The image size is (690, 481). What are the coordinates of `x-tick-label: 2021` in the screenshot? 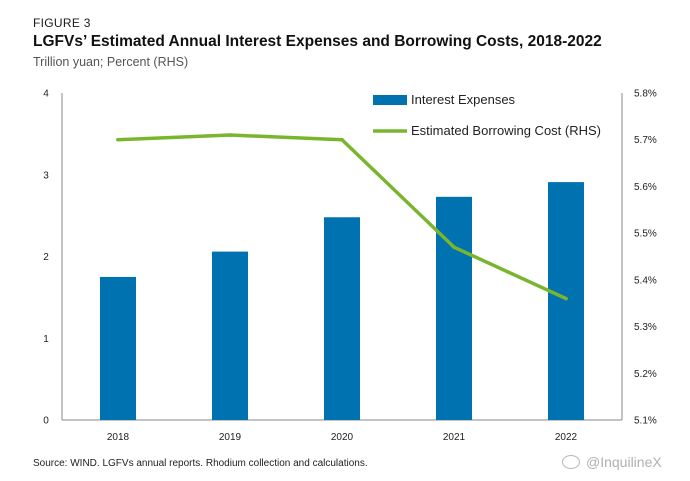 It's located at (454, 437).